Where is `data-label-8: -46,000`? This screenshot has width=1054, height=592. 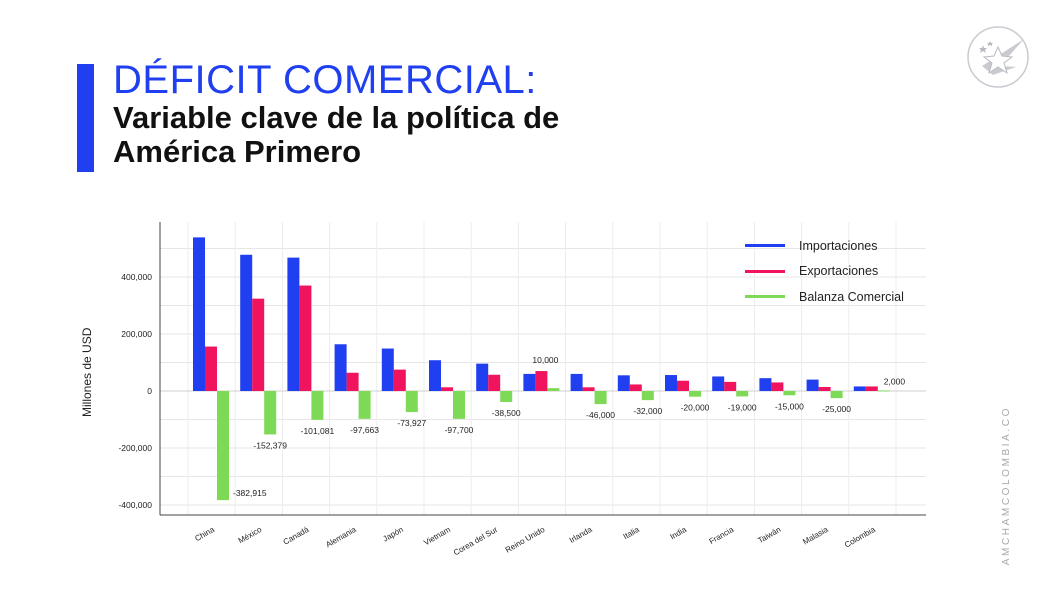
data-label-8: -46,000 is located at coordinates (600, 415).